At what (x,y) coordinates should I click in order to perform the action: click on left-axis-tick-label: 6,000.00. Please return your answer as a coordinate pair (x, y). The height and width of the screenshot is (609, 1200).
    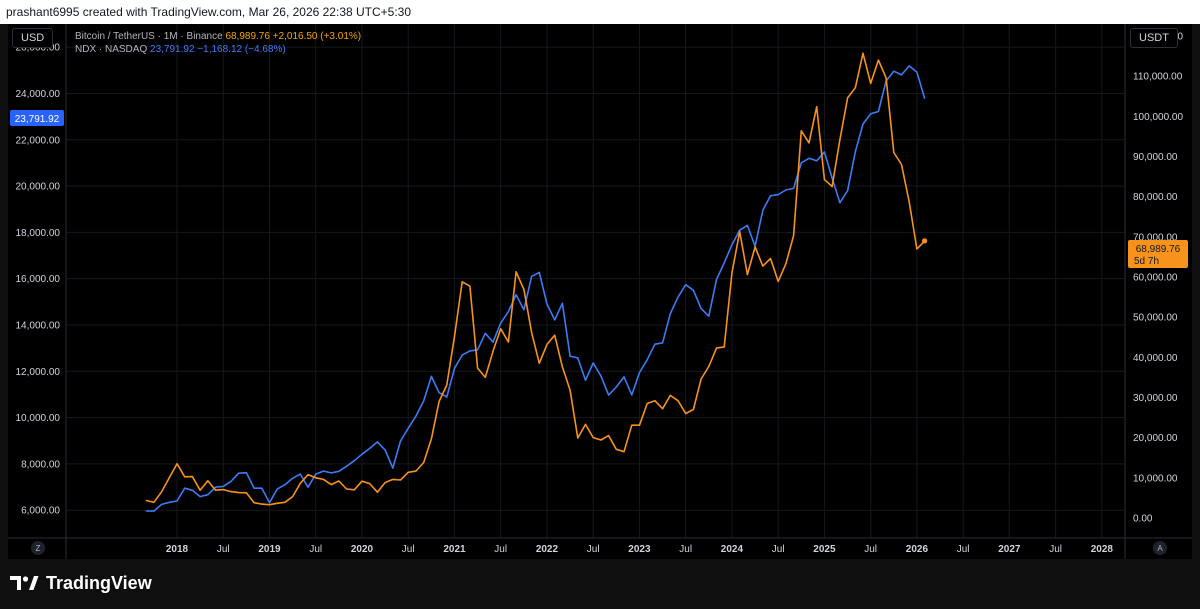
    Looking at the image, I should click on (40, 511).